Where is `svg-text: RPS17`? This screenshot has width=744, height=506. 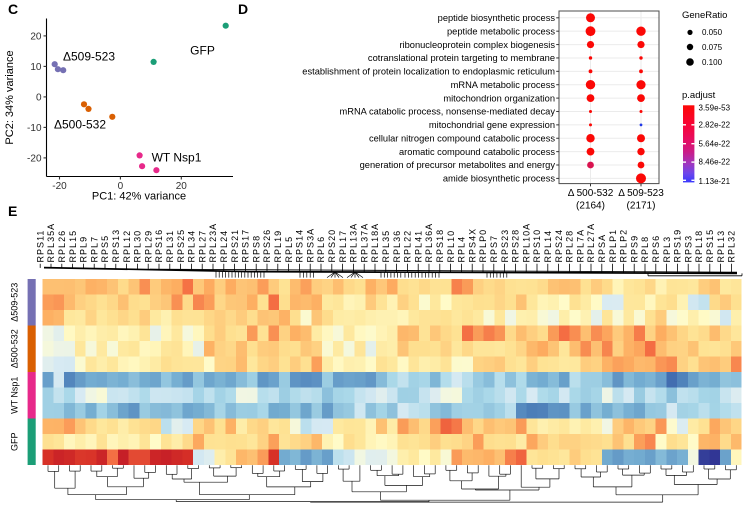 svg-text: RPS17 is located at coordinates (246, 246).